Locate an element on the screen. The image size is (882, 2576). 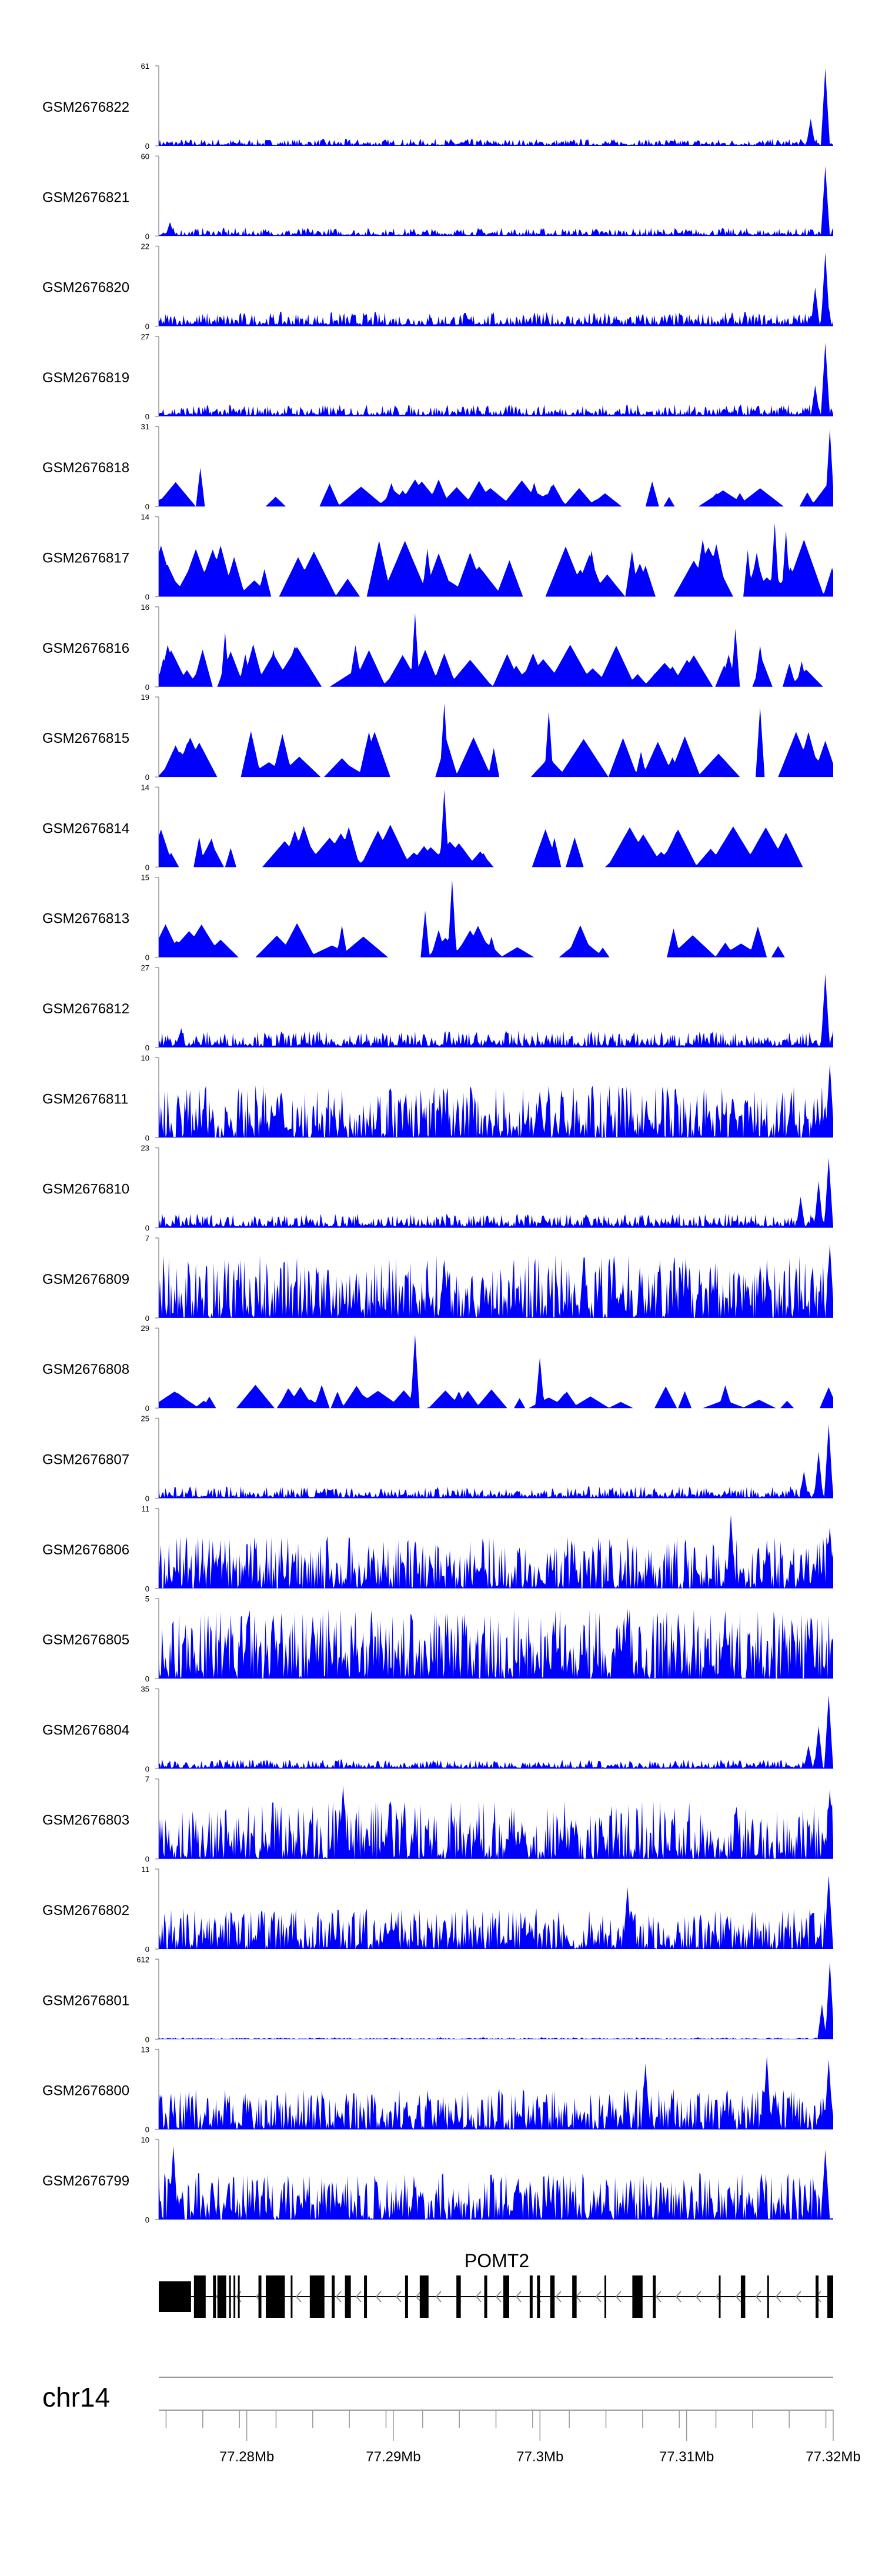
y-max-label: 61 is located at coordinates (145, 66).